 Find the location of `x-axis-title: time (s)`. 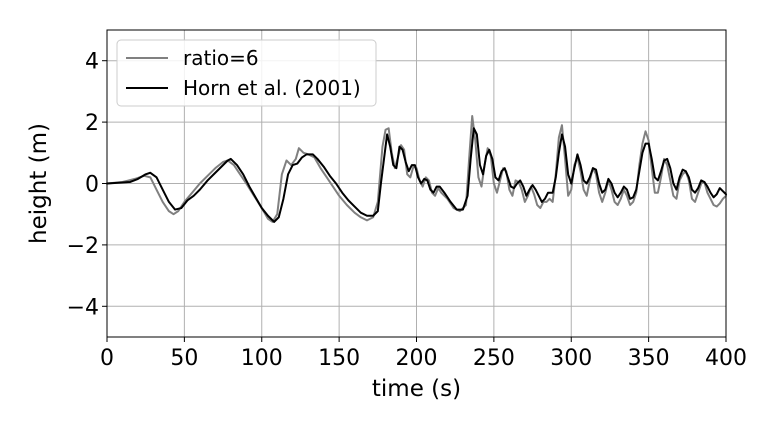

x-axis-title: time (s) is located at coordinates (416, 389).